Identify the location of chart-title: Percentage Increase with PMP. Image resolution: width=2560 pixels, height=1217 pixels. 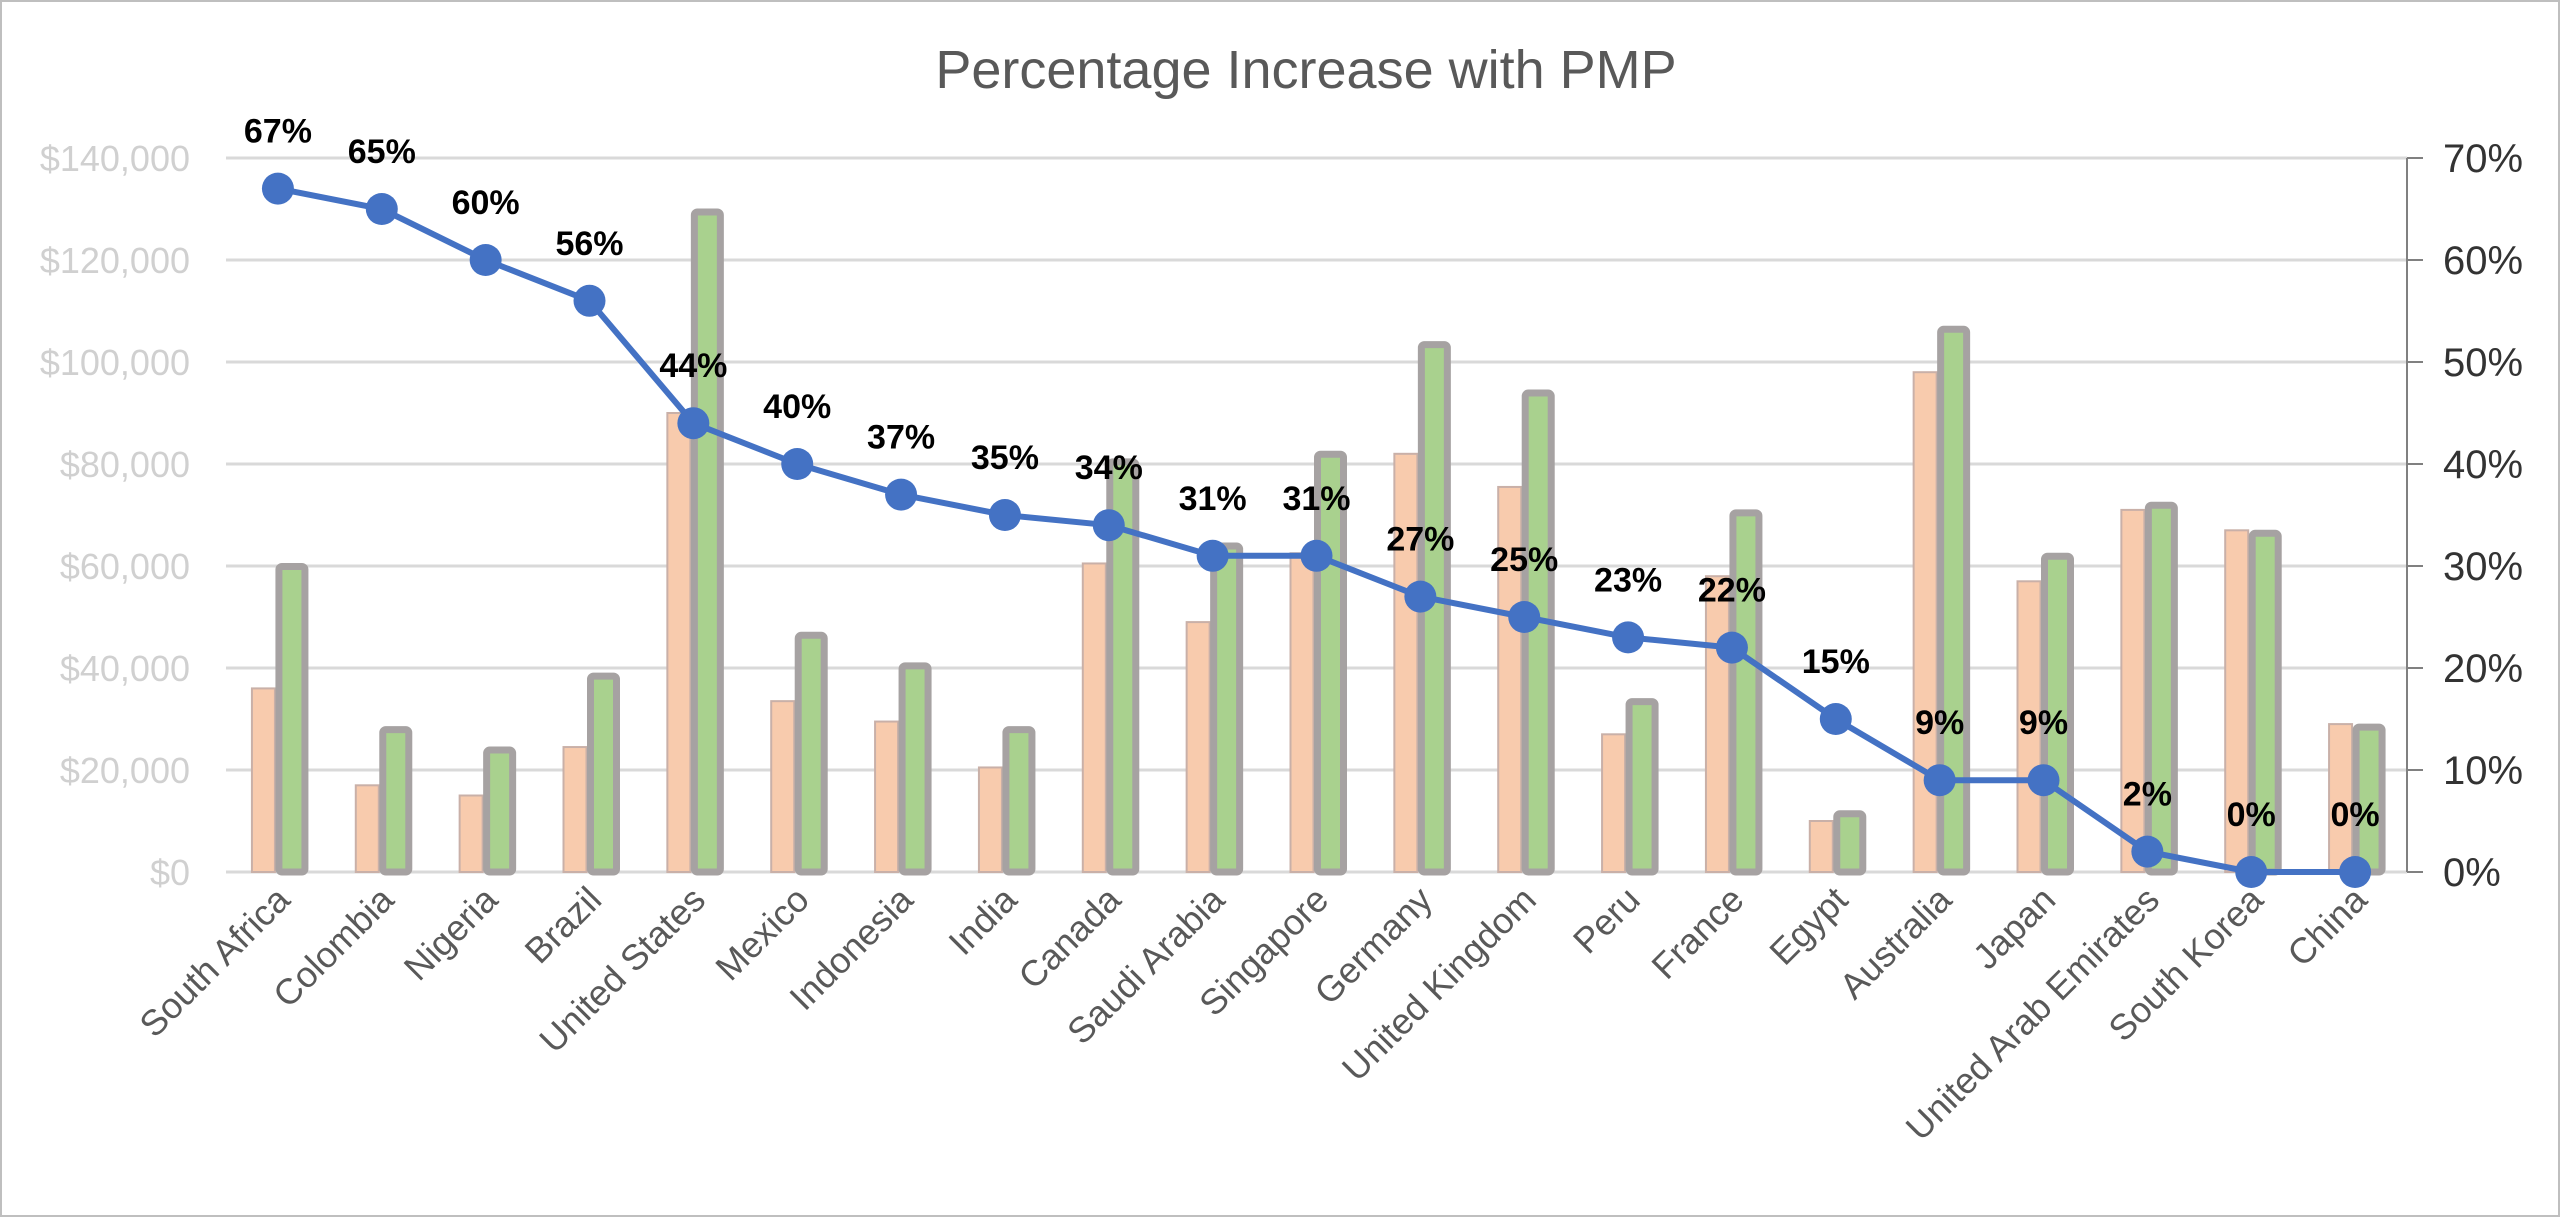
(1305, 70).